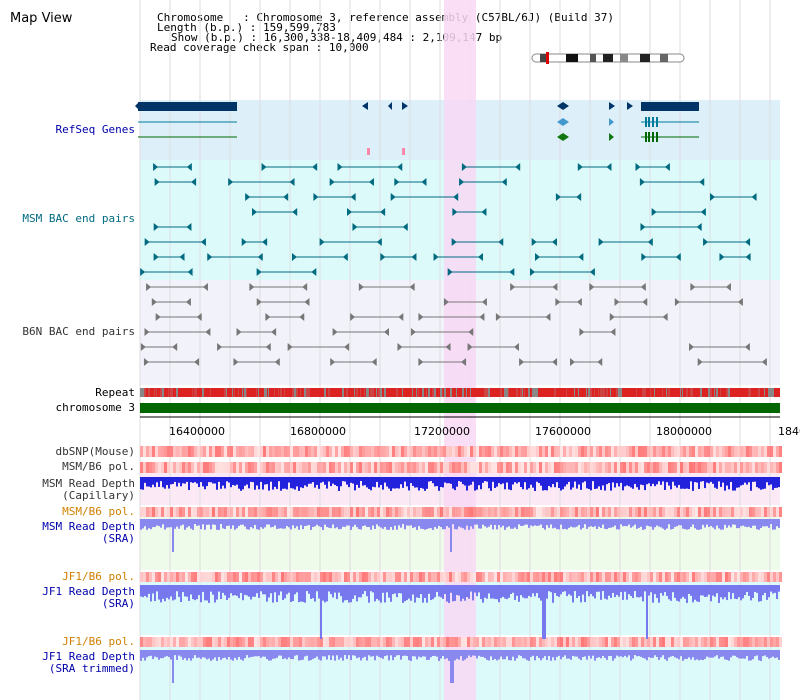  What do you see at coordinates (88, 483) in the screenshot?
I see `track-label-msm-depth-capillary: MSM Read Depth` at bounding box center [88, 483].